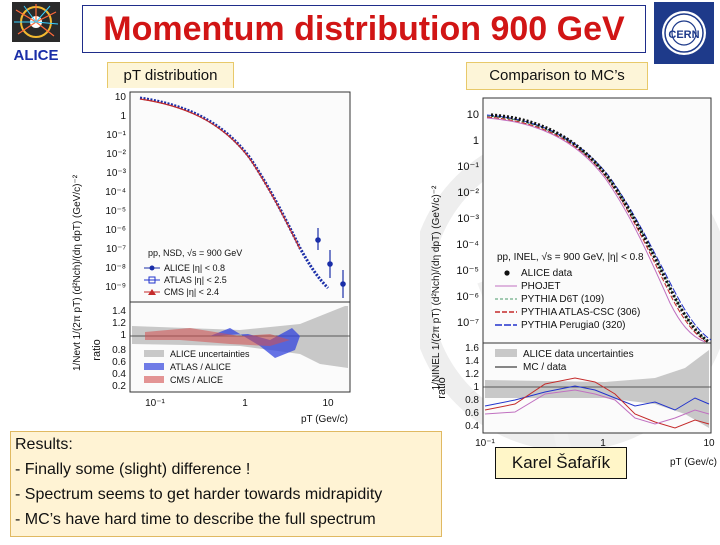  Describe the element at coordinates (476, 387) in the screenshot. I see `right-ratio-tick: 1` at that location.